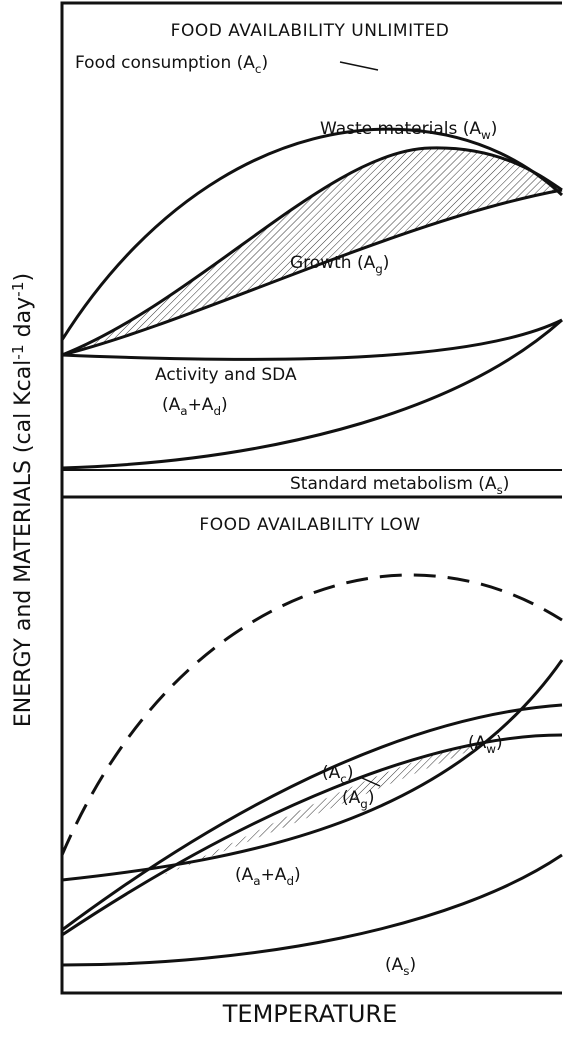 This screenshot has width=564, height=1038. Describe the element at coordinates (325, 809) in the screenshot. I see `growth-area-low` at that location.